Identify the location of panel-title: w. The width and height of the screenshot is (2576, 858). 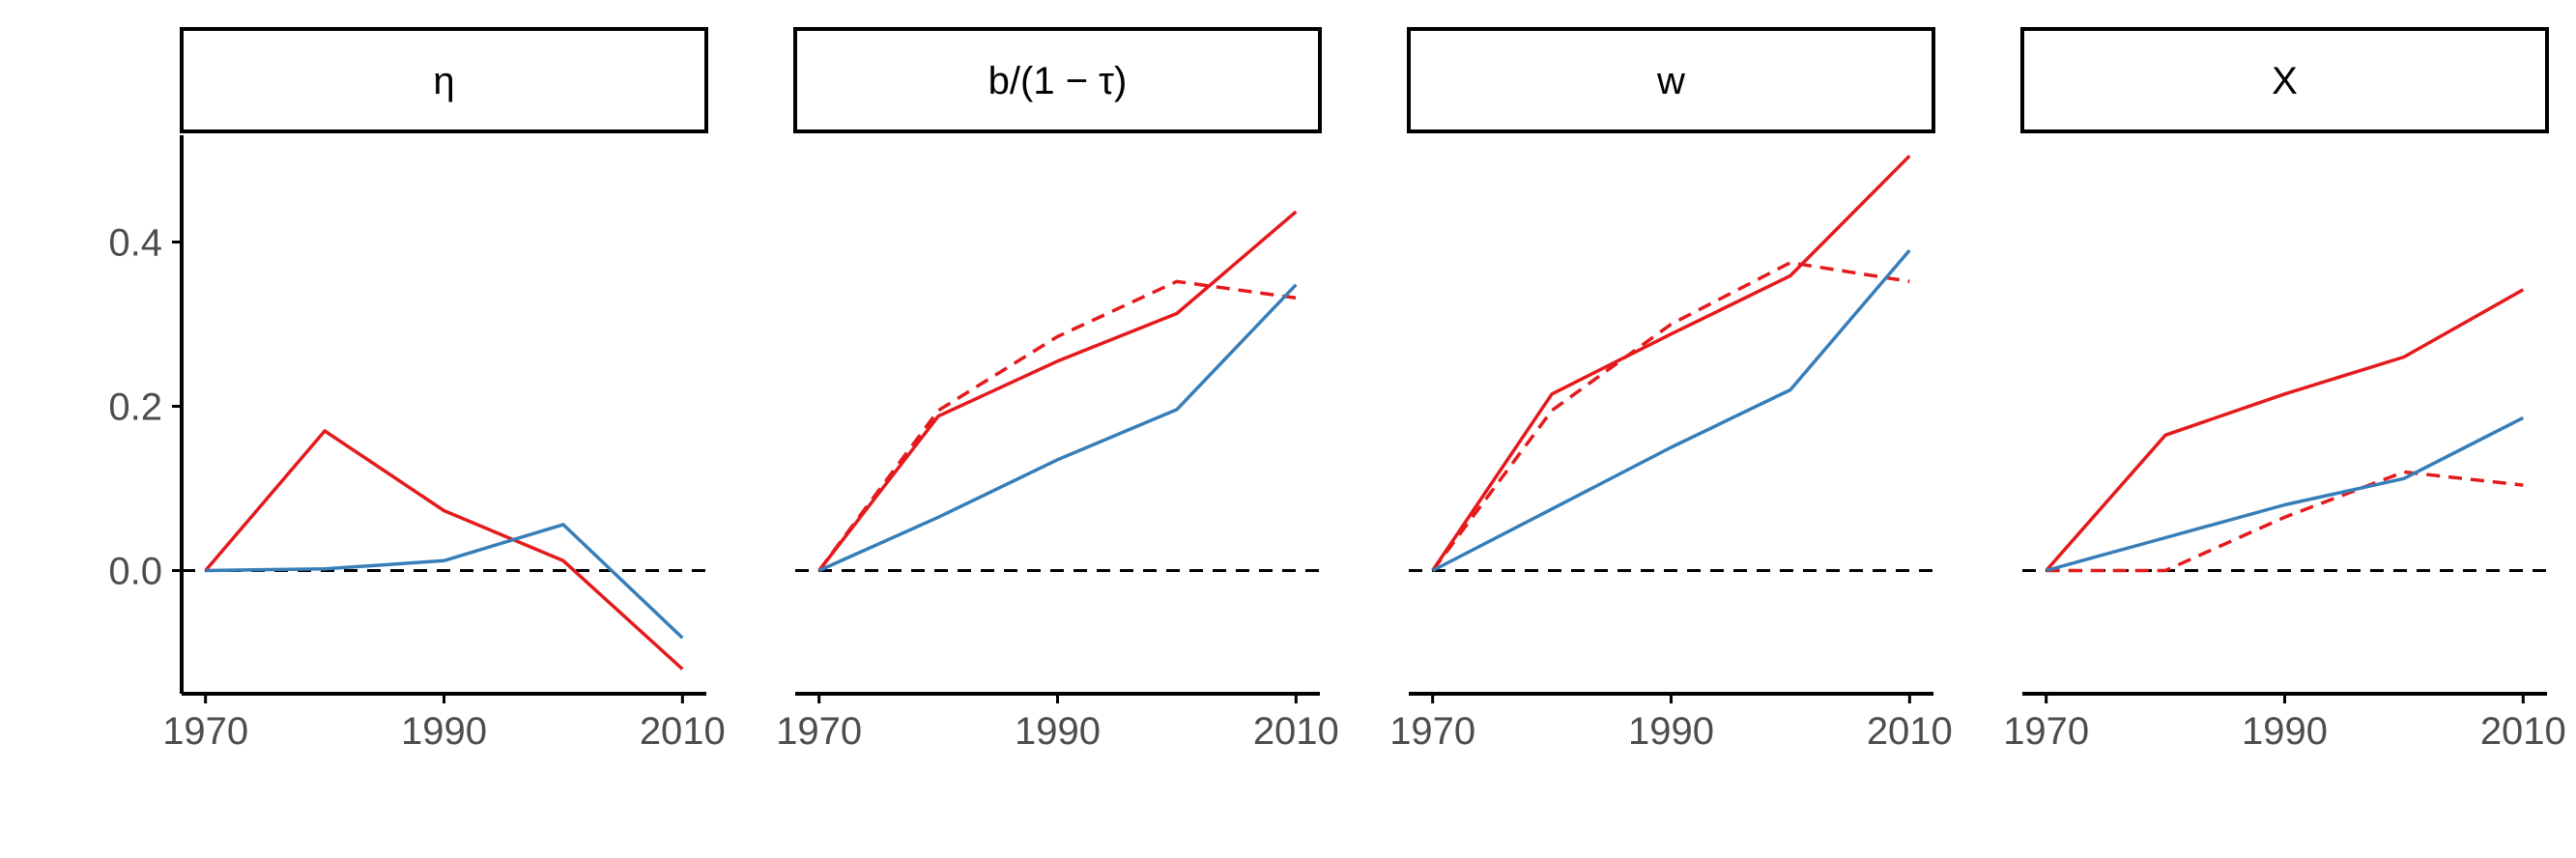
(1671, 81).